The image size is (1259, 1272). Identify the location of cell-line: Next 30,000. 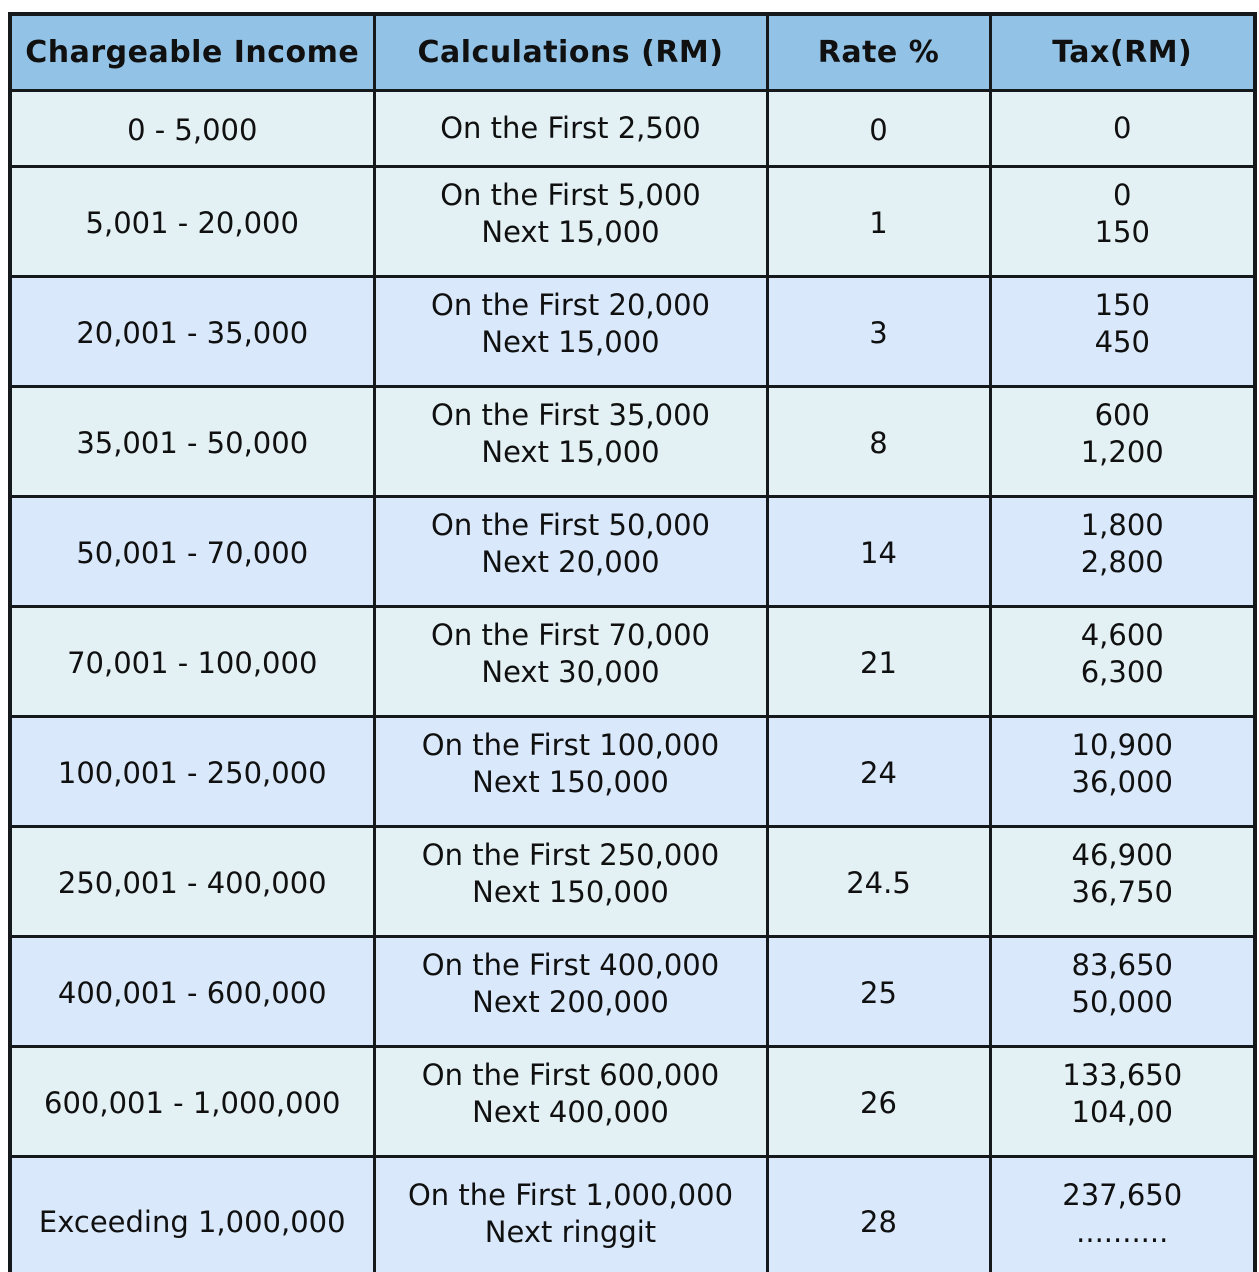
(570, 672).